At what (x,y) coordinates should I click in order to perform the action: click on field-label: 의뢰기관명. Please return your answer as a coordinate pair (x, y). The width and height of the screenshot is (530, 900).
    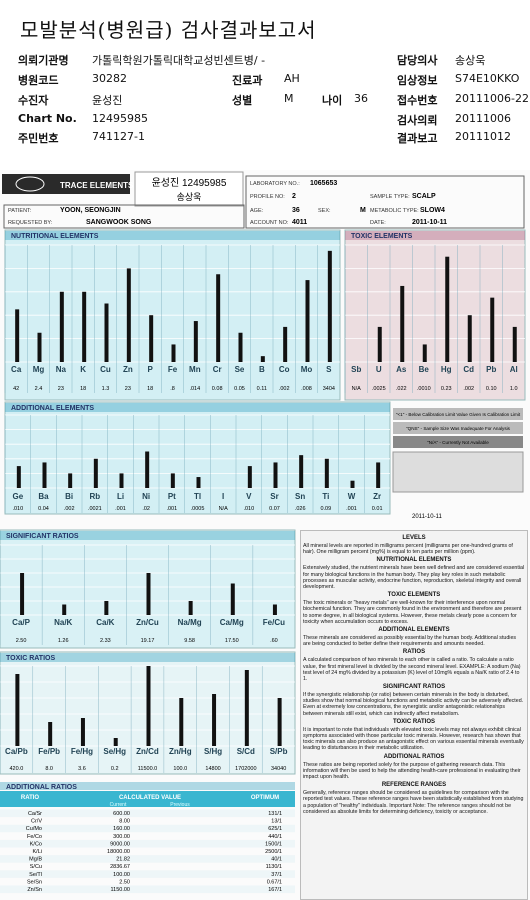
    Looking at the image, I should click on (43, 60).